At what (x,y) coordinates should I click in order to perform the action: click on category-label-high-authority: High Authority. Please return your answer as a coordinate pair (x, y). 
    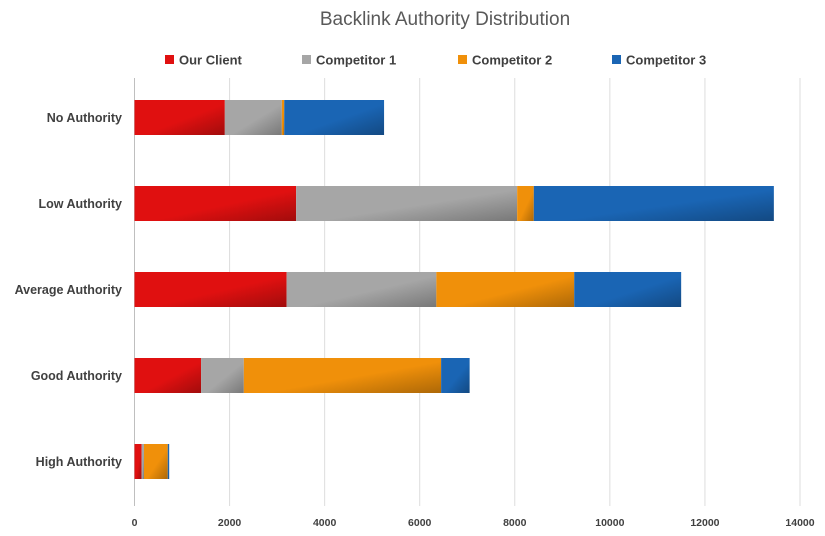
    Looking at the image, I should click on (79, 462).